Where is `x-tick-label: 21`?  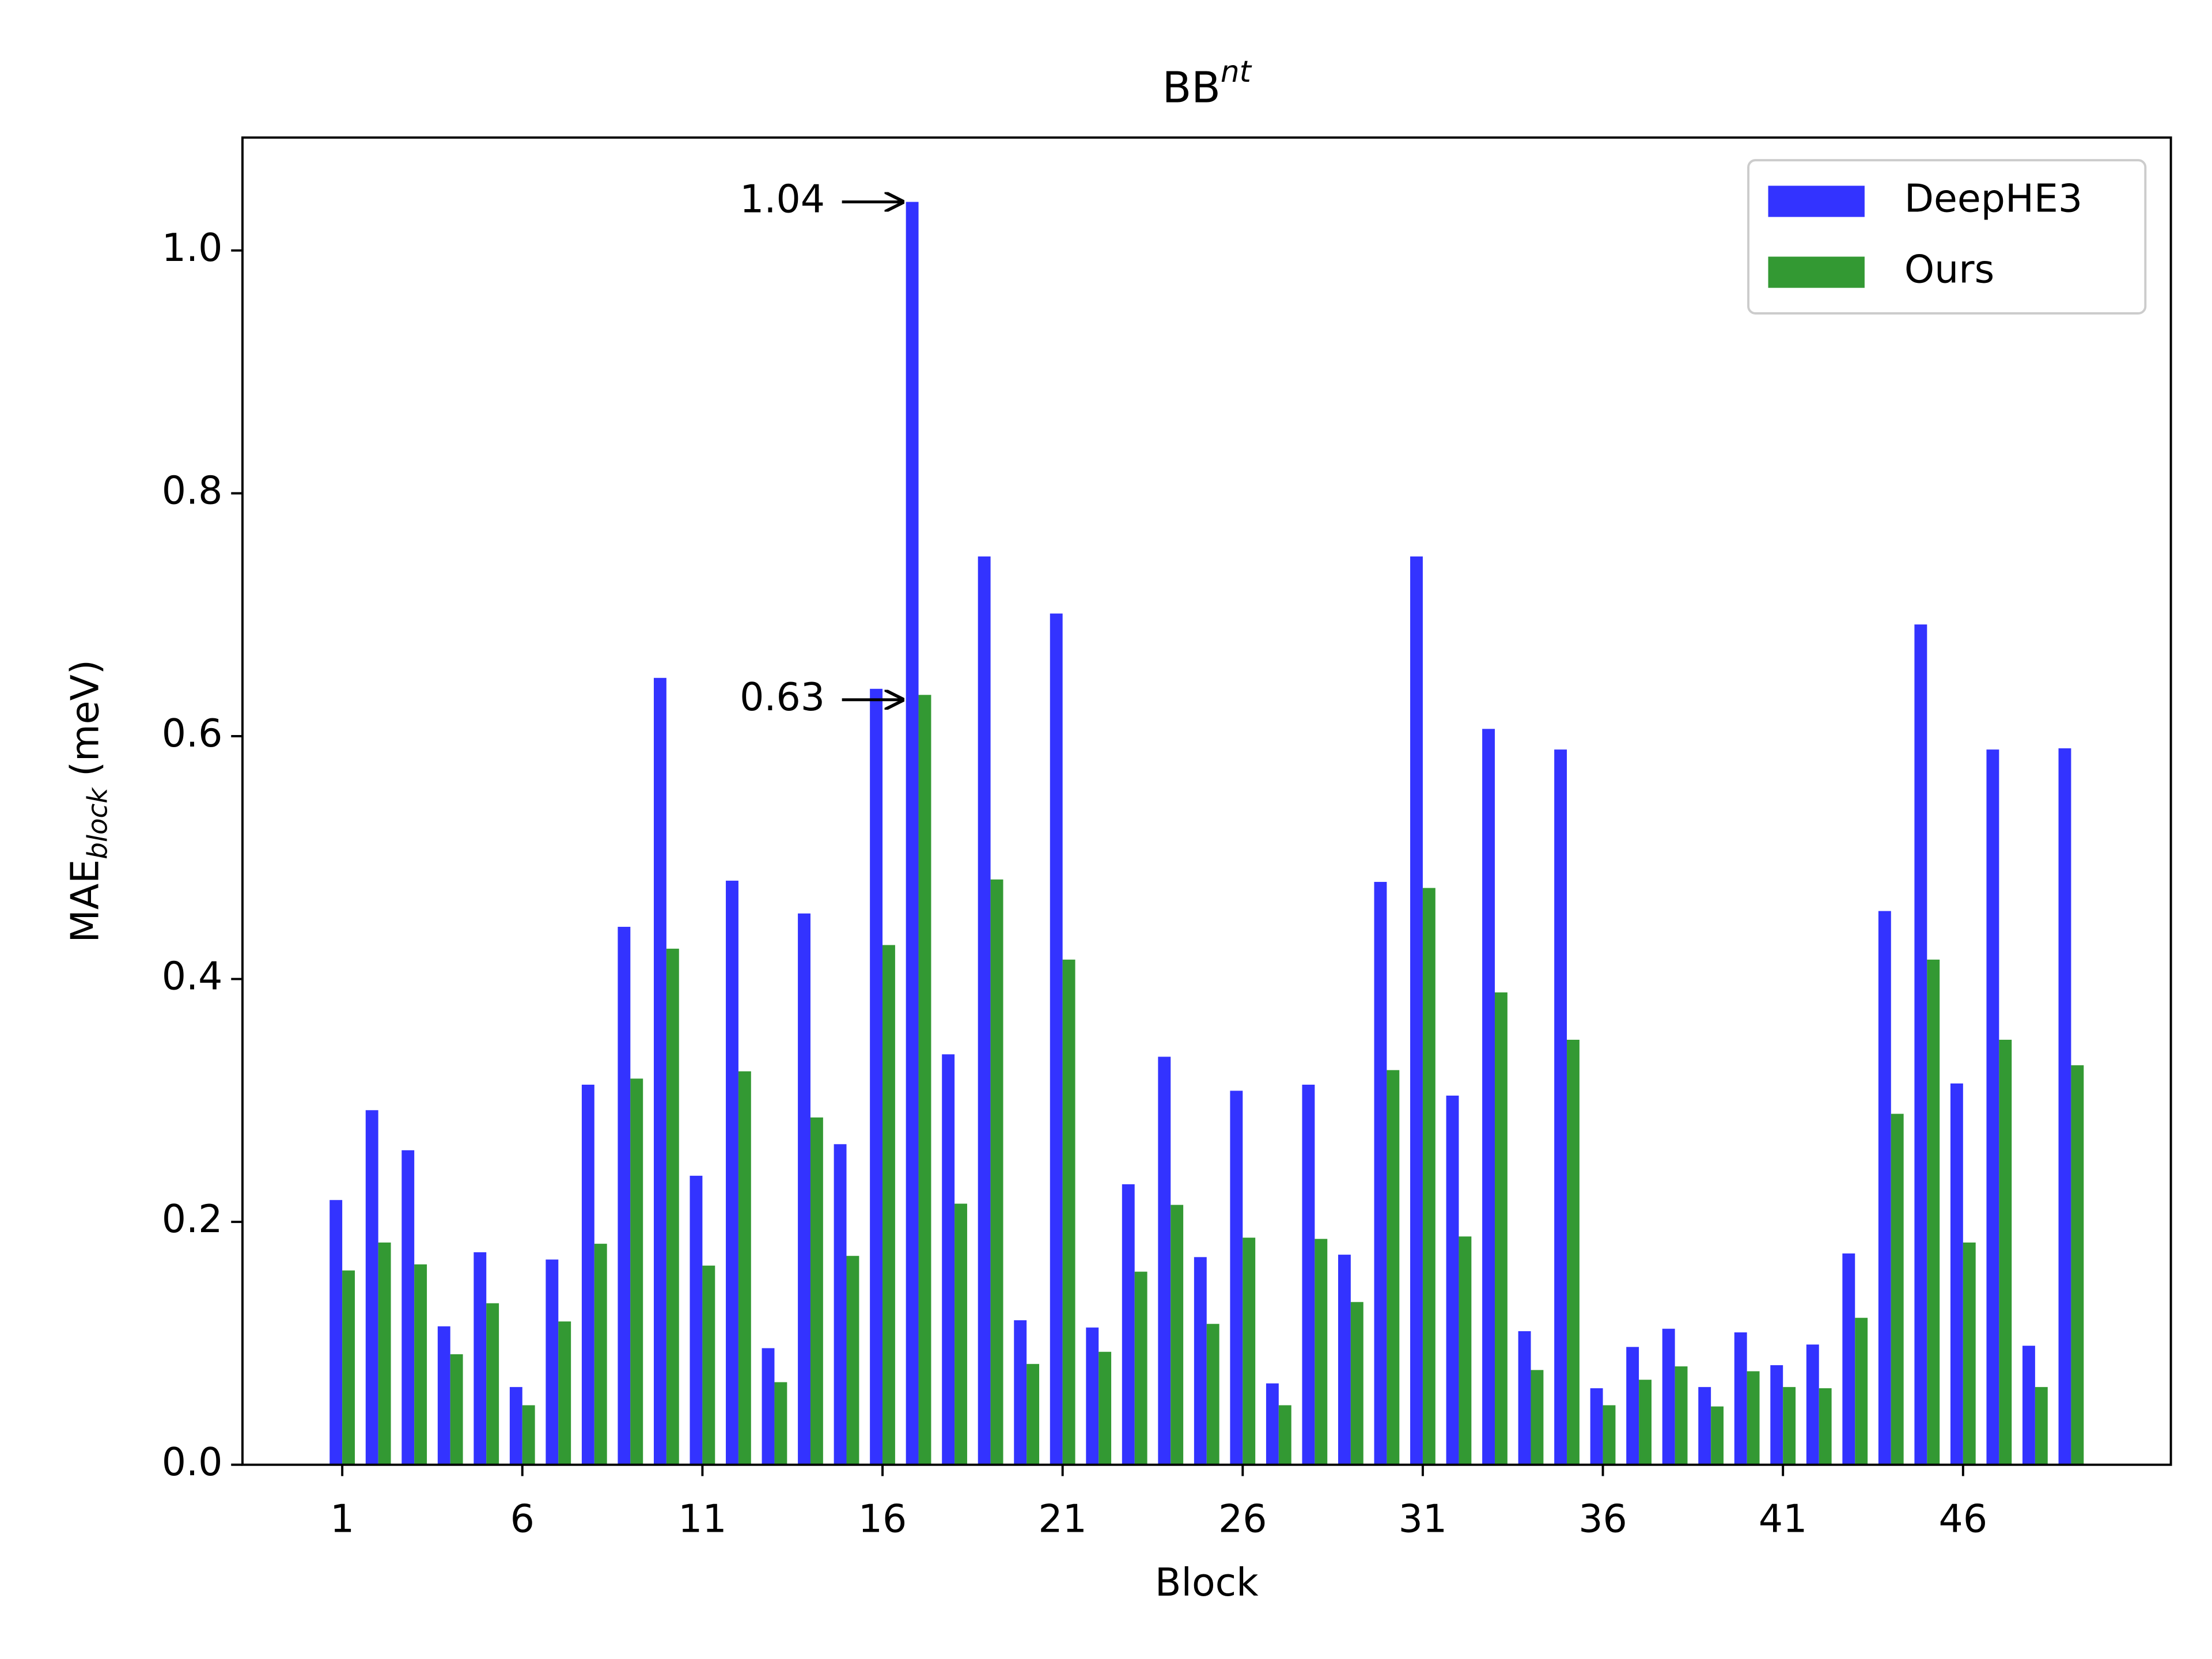 x-tick-label: 21 is located at coordinates (1062, 1518).